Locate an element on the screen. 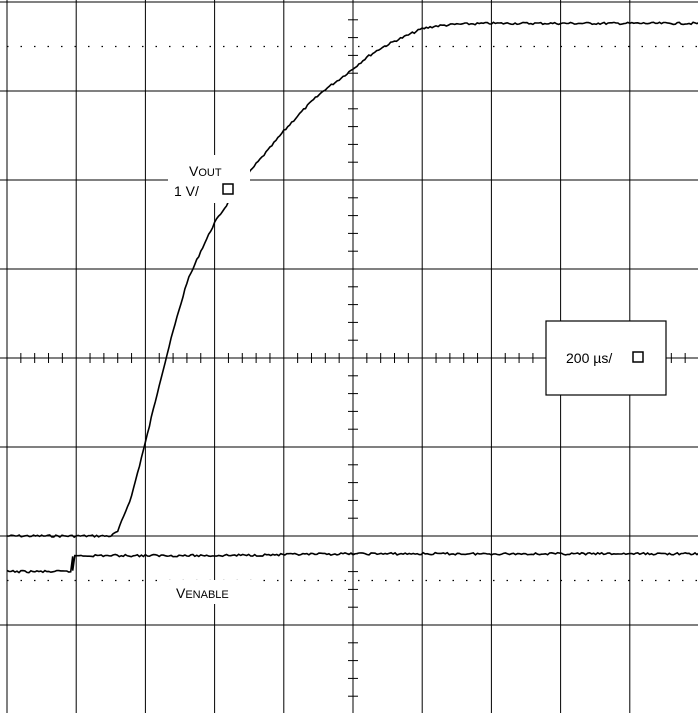  svg-text: VOUT is located at coordinates (205, 171).